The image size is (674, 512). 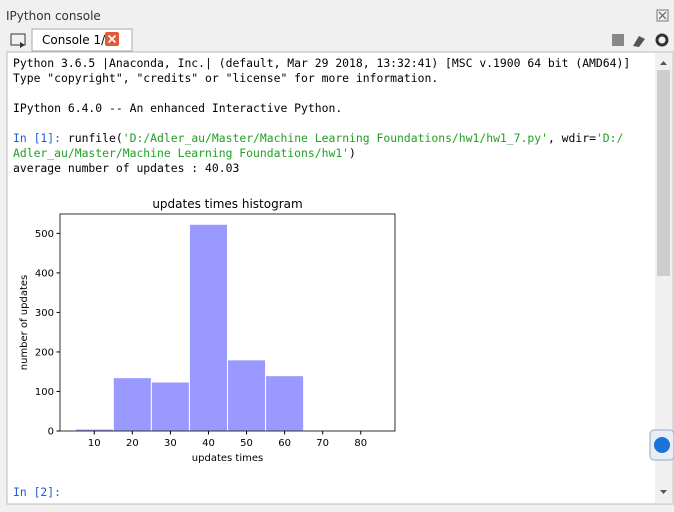 I want to click on y-tick-label: 100, so click(x=44, y=392).